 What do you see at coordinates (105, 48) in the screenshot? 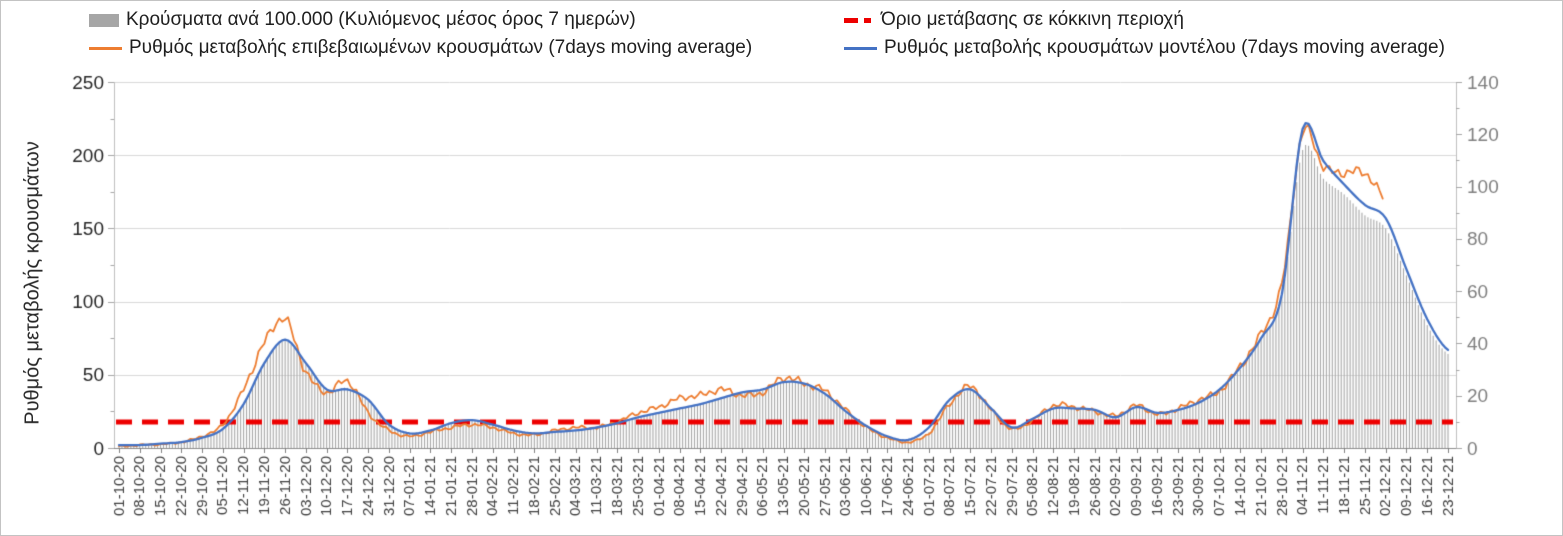
I see `orange-line-swatch-icon` at bounding box center [105, 48].